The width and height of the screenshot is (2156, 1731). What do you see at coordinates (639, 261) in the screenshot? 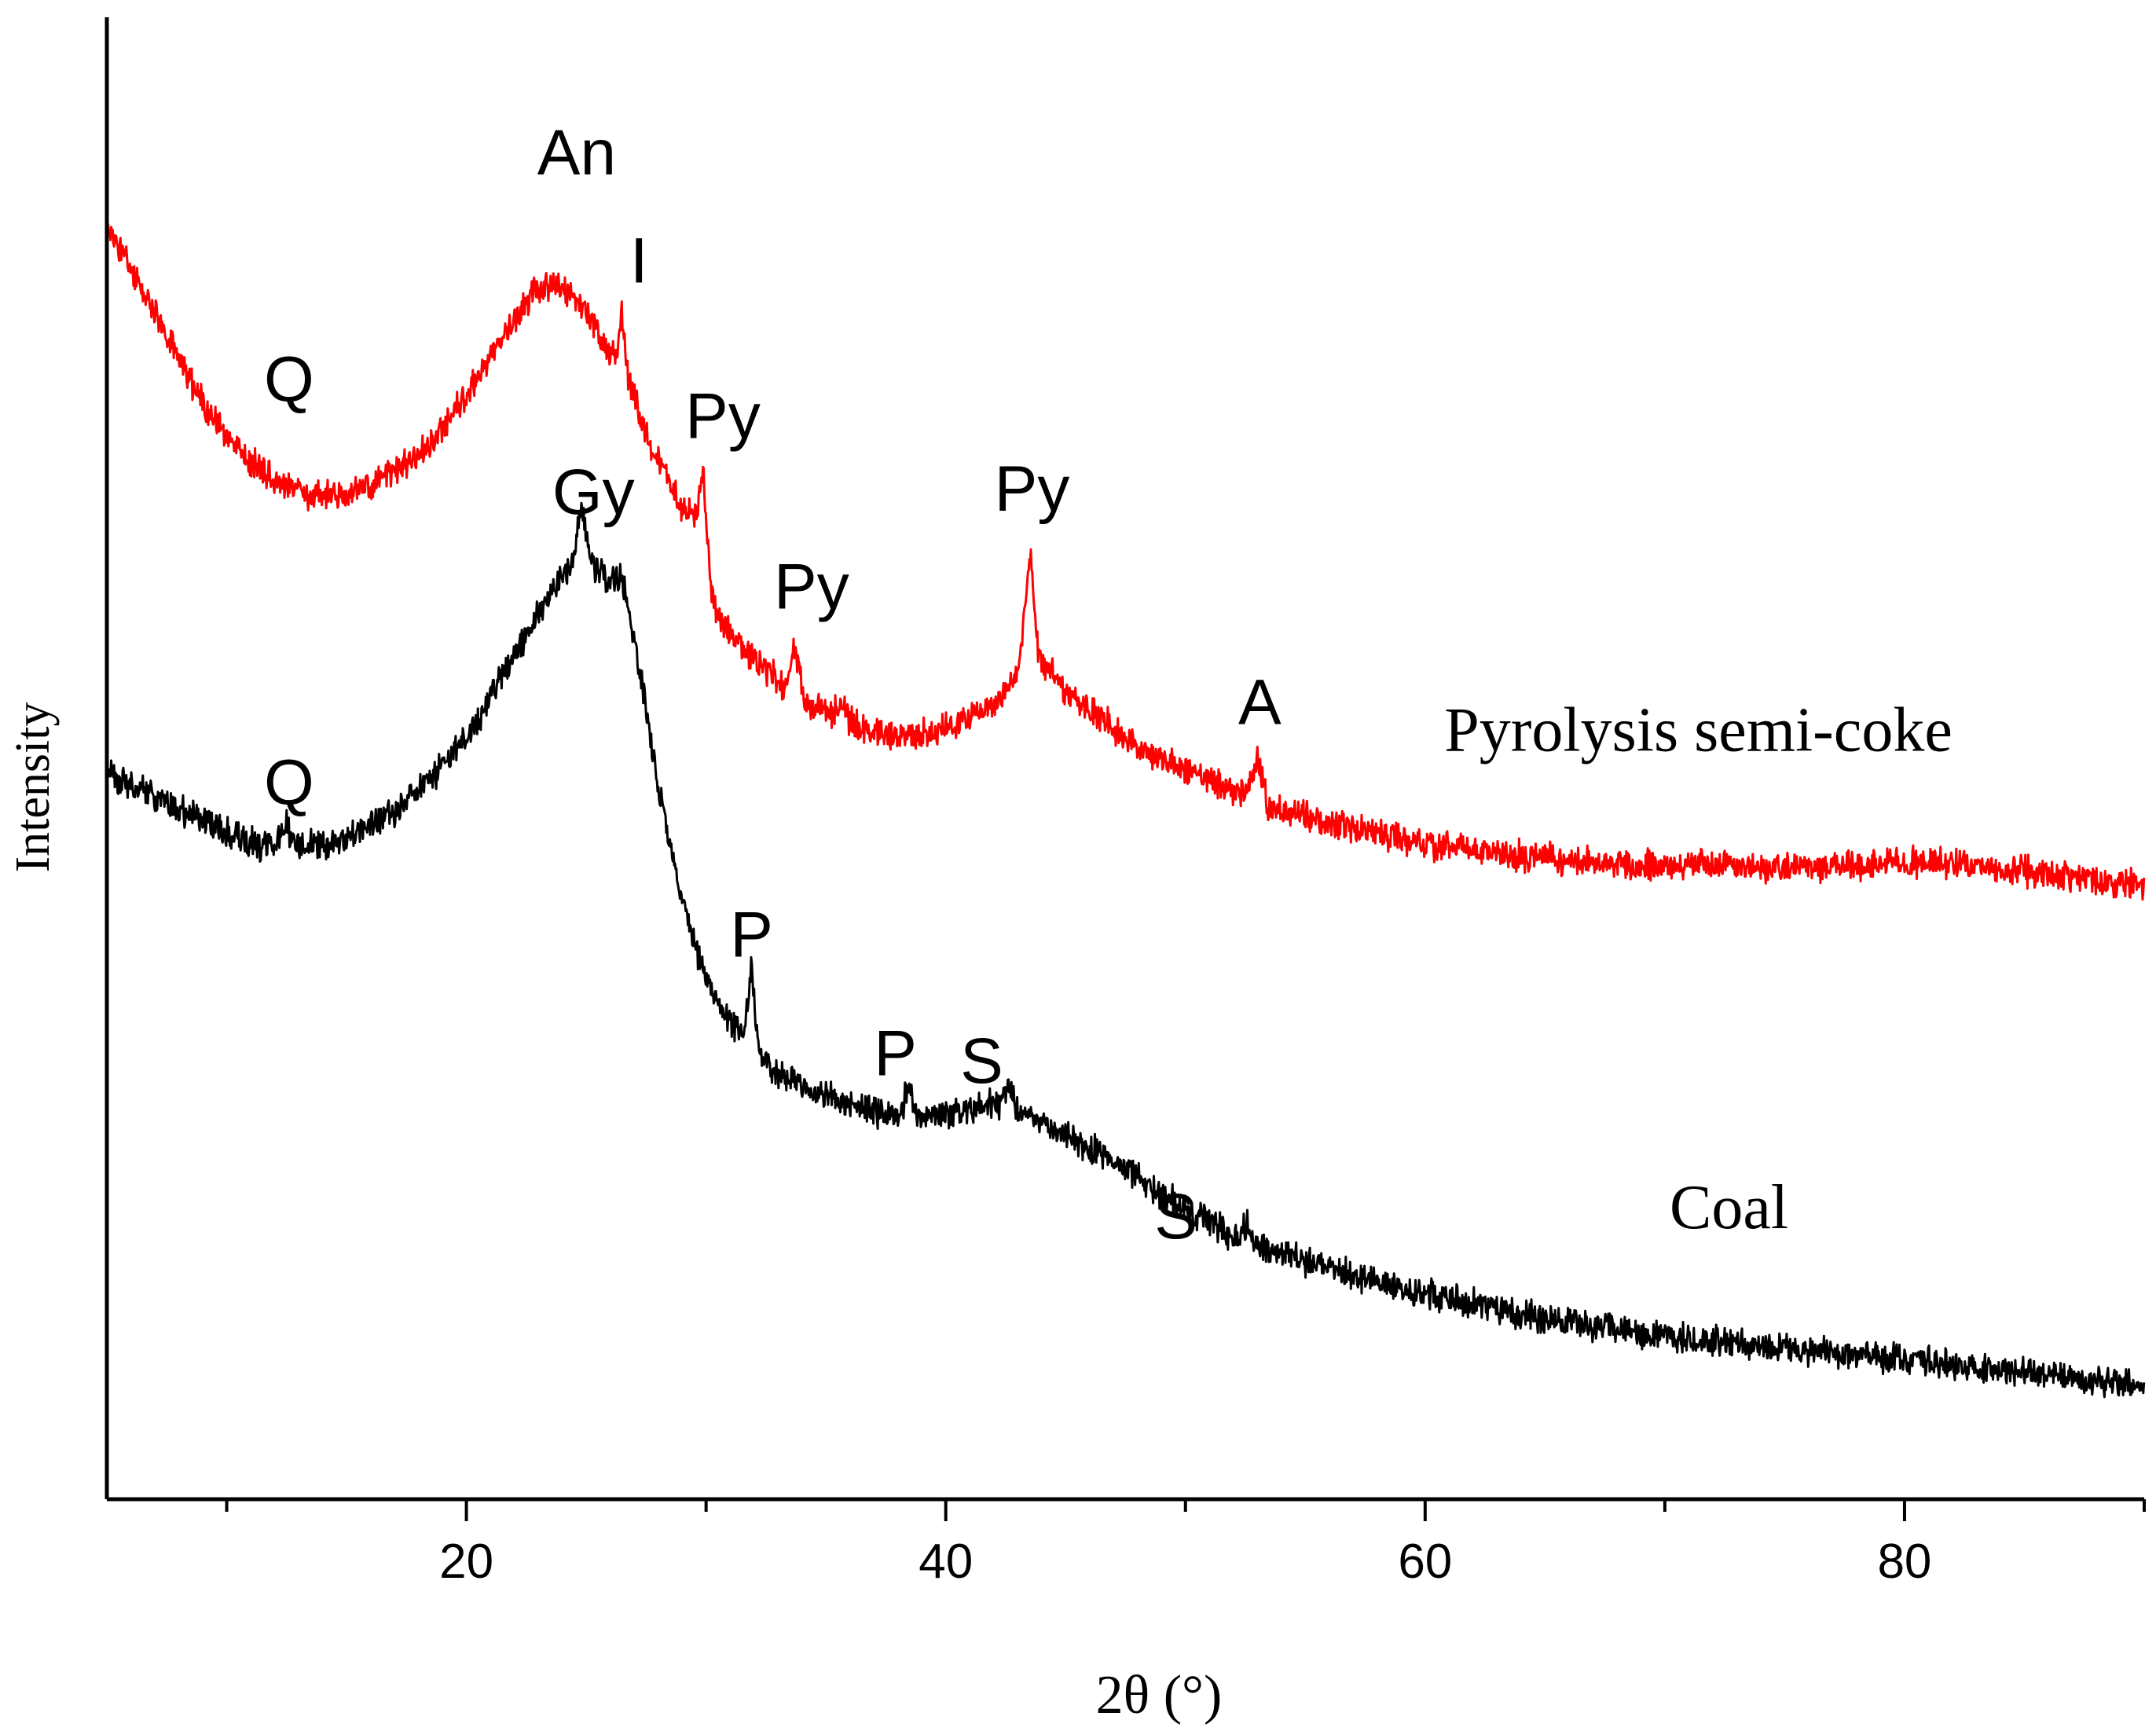
I see `peak-label-i-2: I` at bounding box center [639, 261].